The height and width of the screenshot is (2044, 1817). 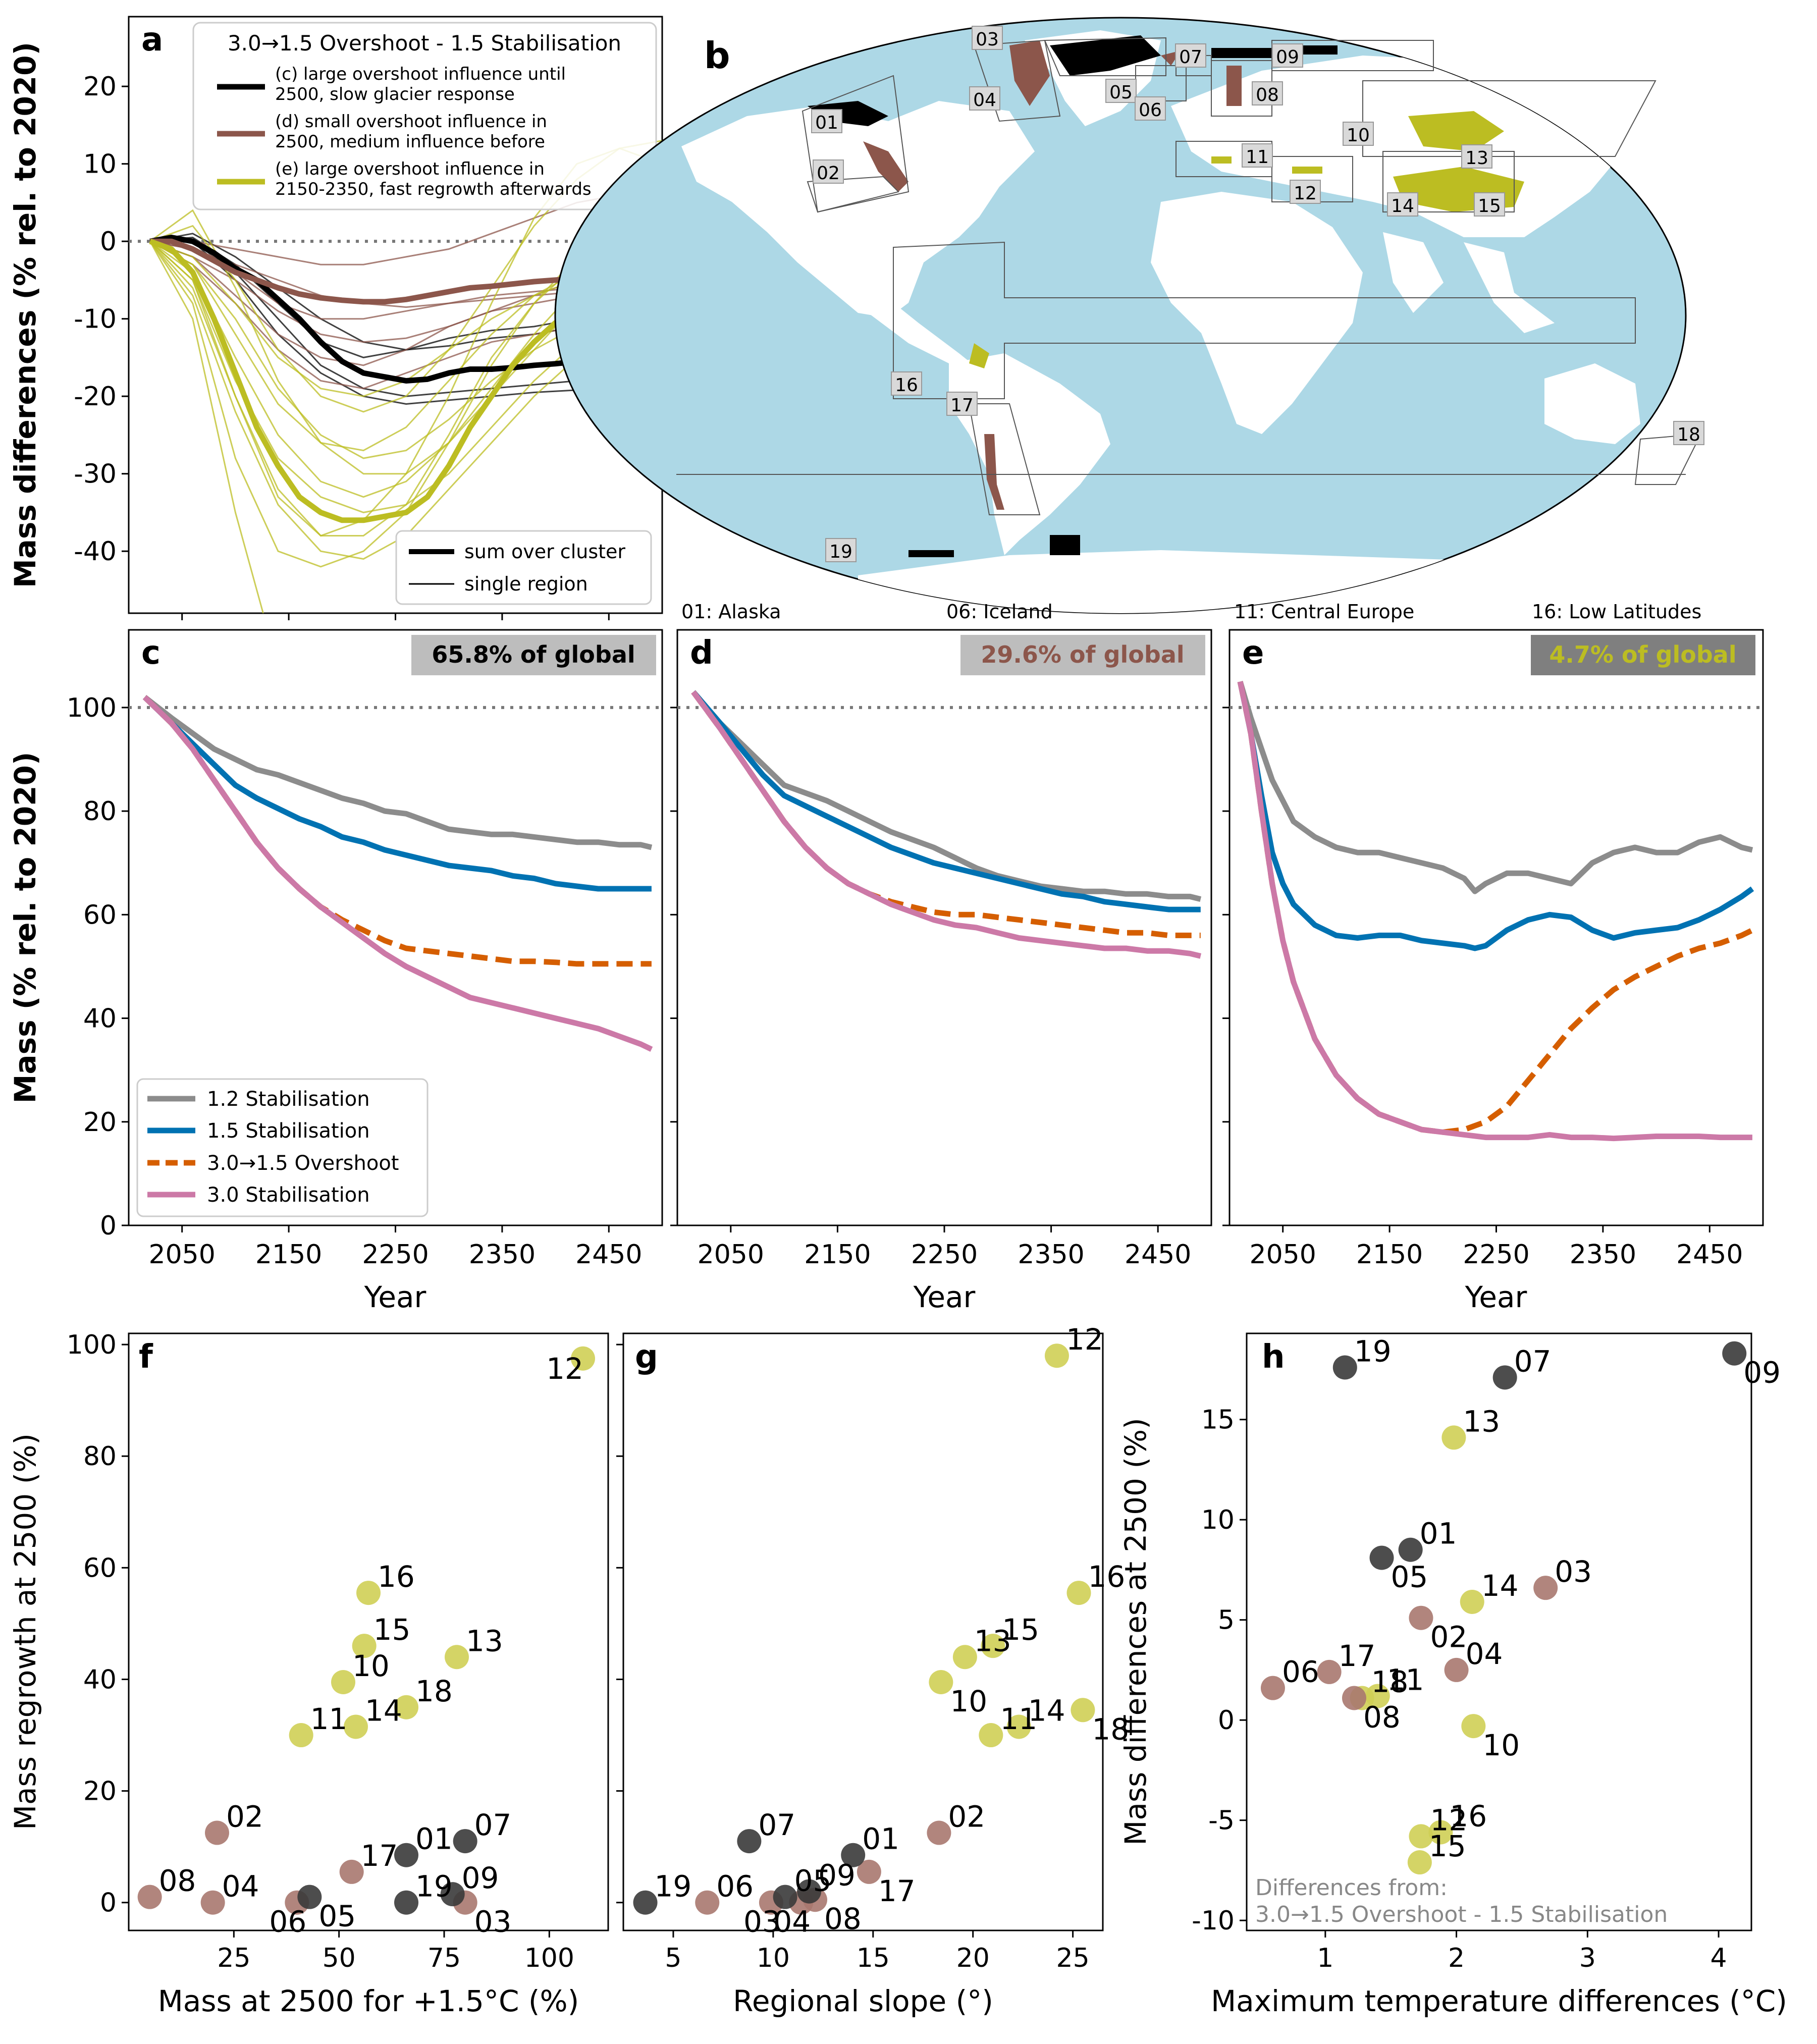 I want to click on point-label-05: 05, so click(x=337, y=1916).